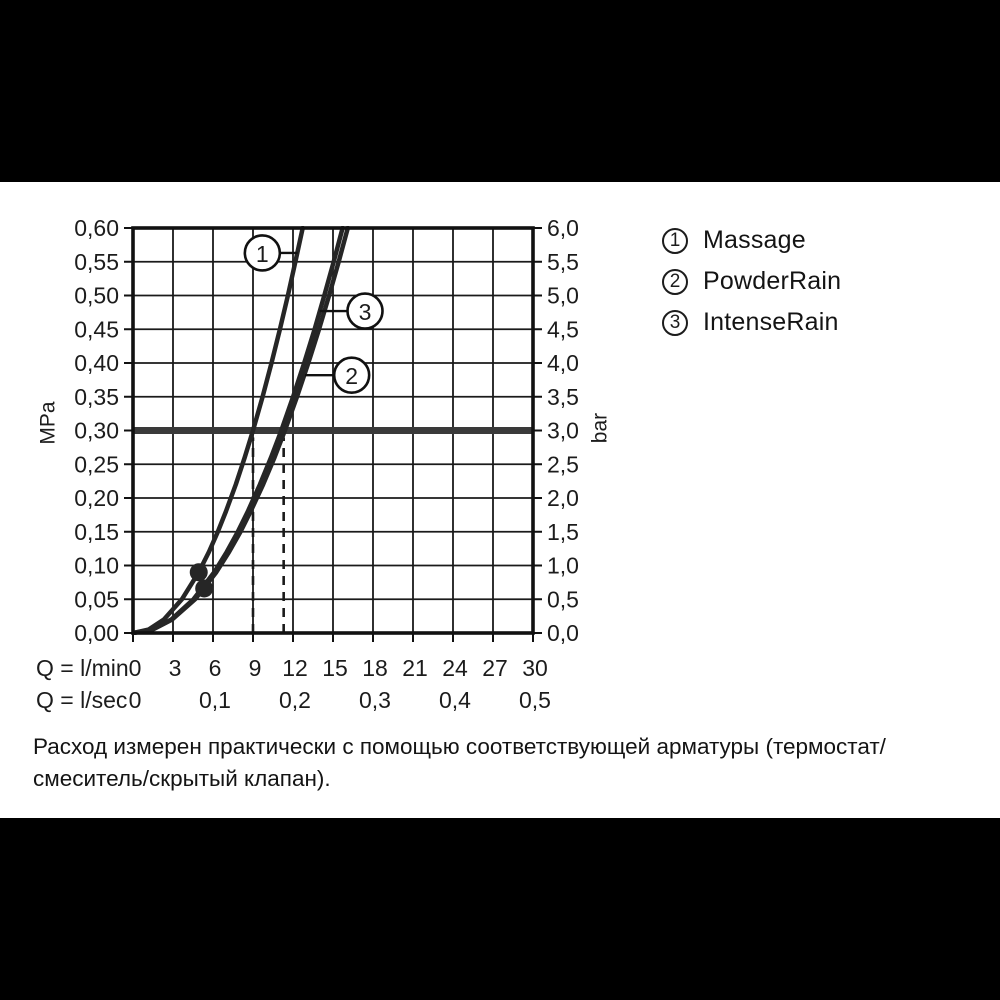 The width and height of the screenshot is (1000, 1000). I want to click on y-axis-left-tick-label: 0,30, so click(96, 431).